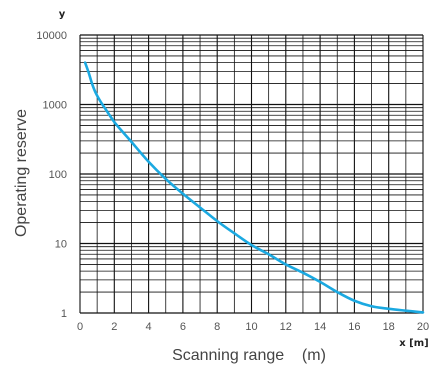  What do you see at coordinates (354, 327) in the screenshot?
I see `x-tick-label: 16` at bounding box center [354, 327].